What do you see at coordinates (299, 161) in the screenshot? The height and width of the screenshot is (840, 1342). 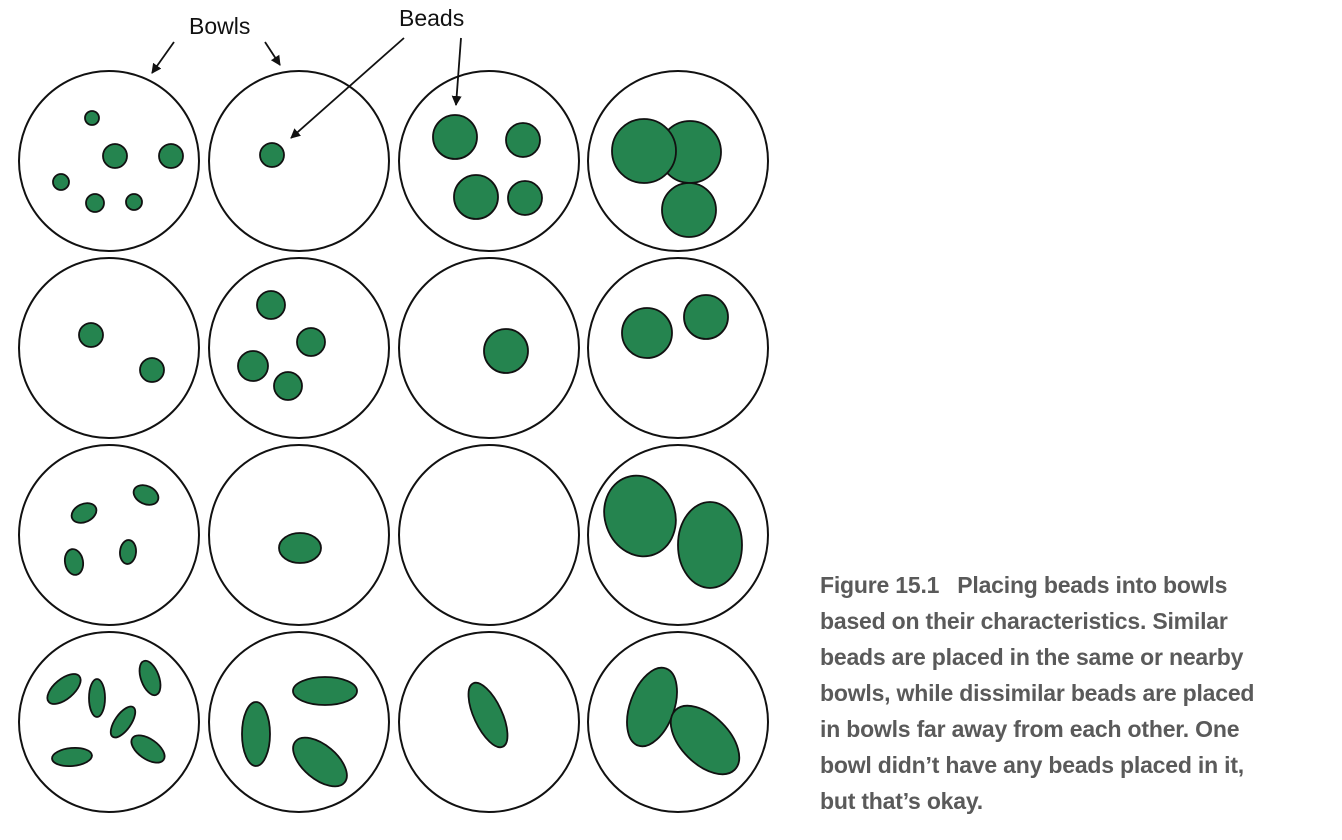 I see `bowl-r1-c2` at bounding box center [299, 161].